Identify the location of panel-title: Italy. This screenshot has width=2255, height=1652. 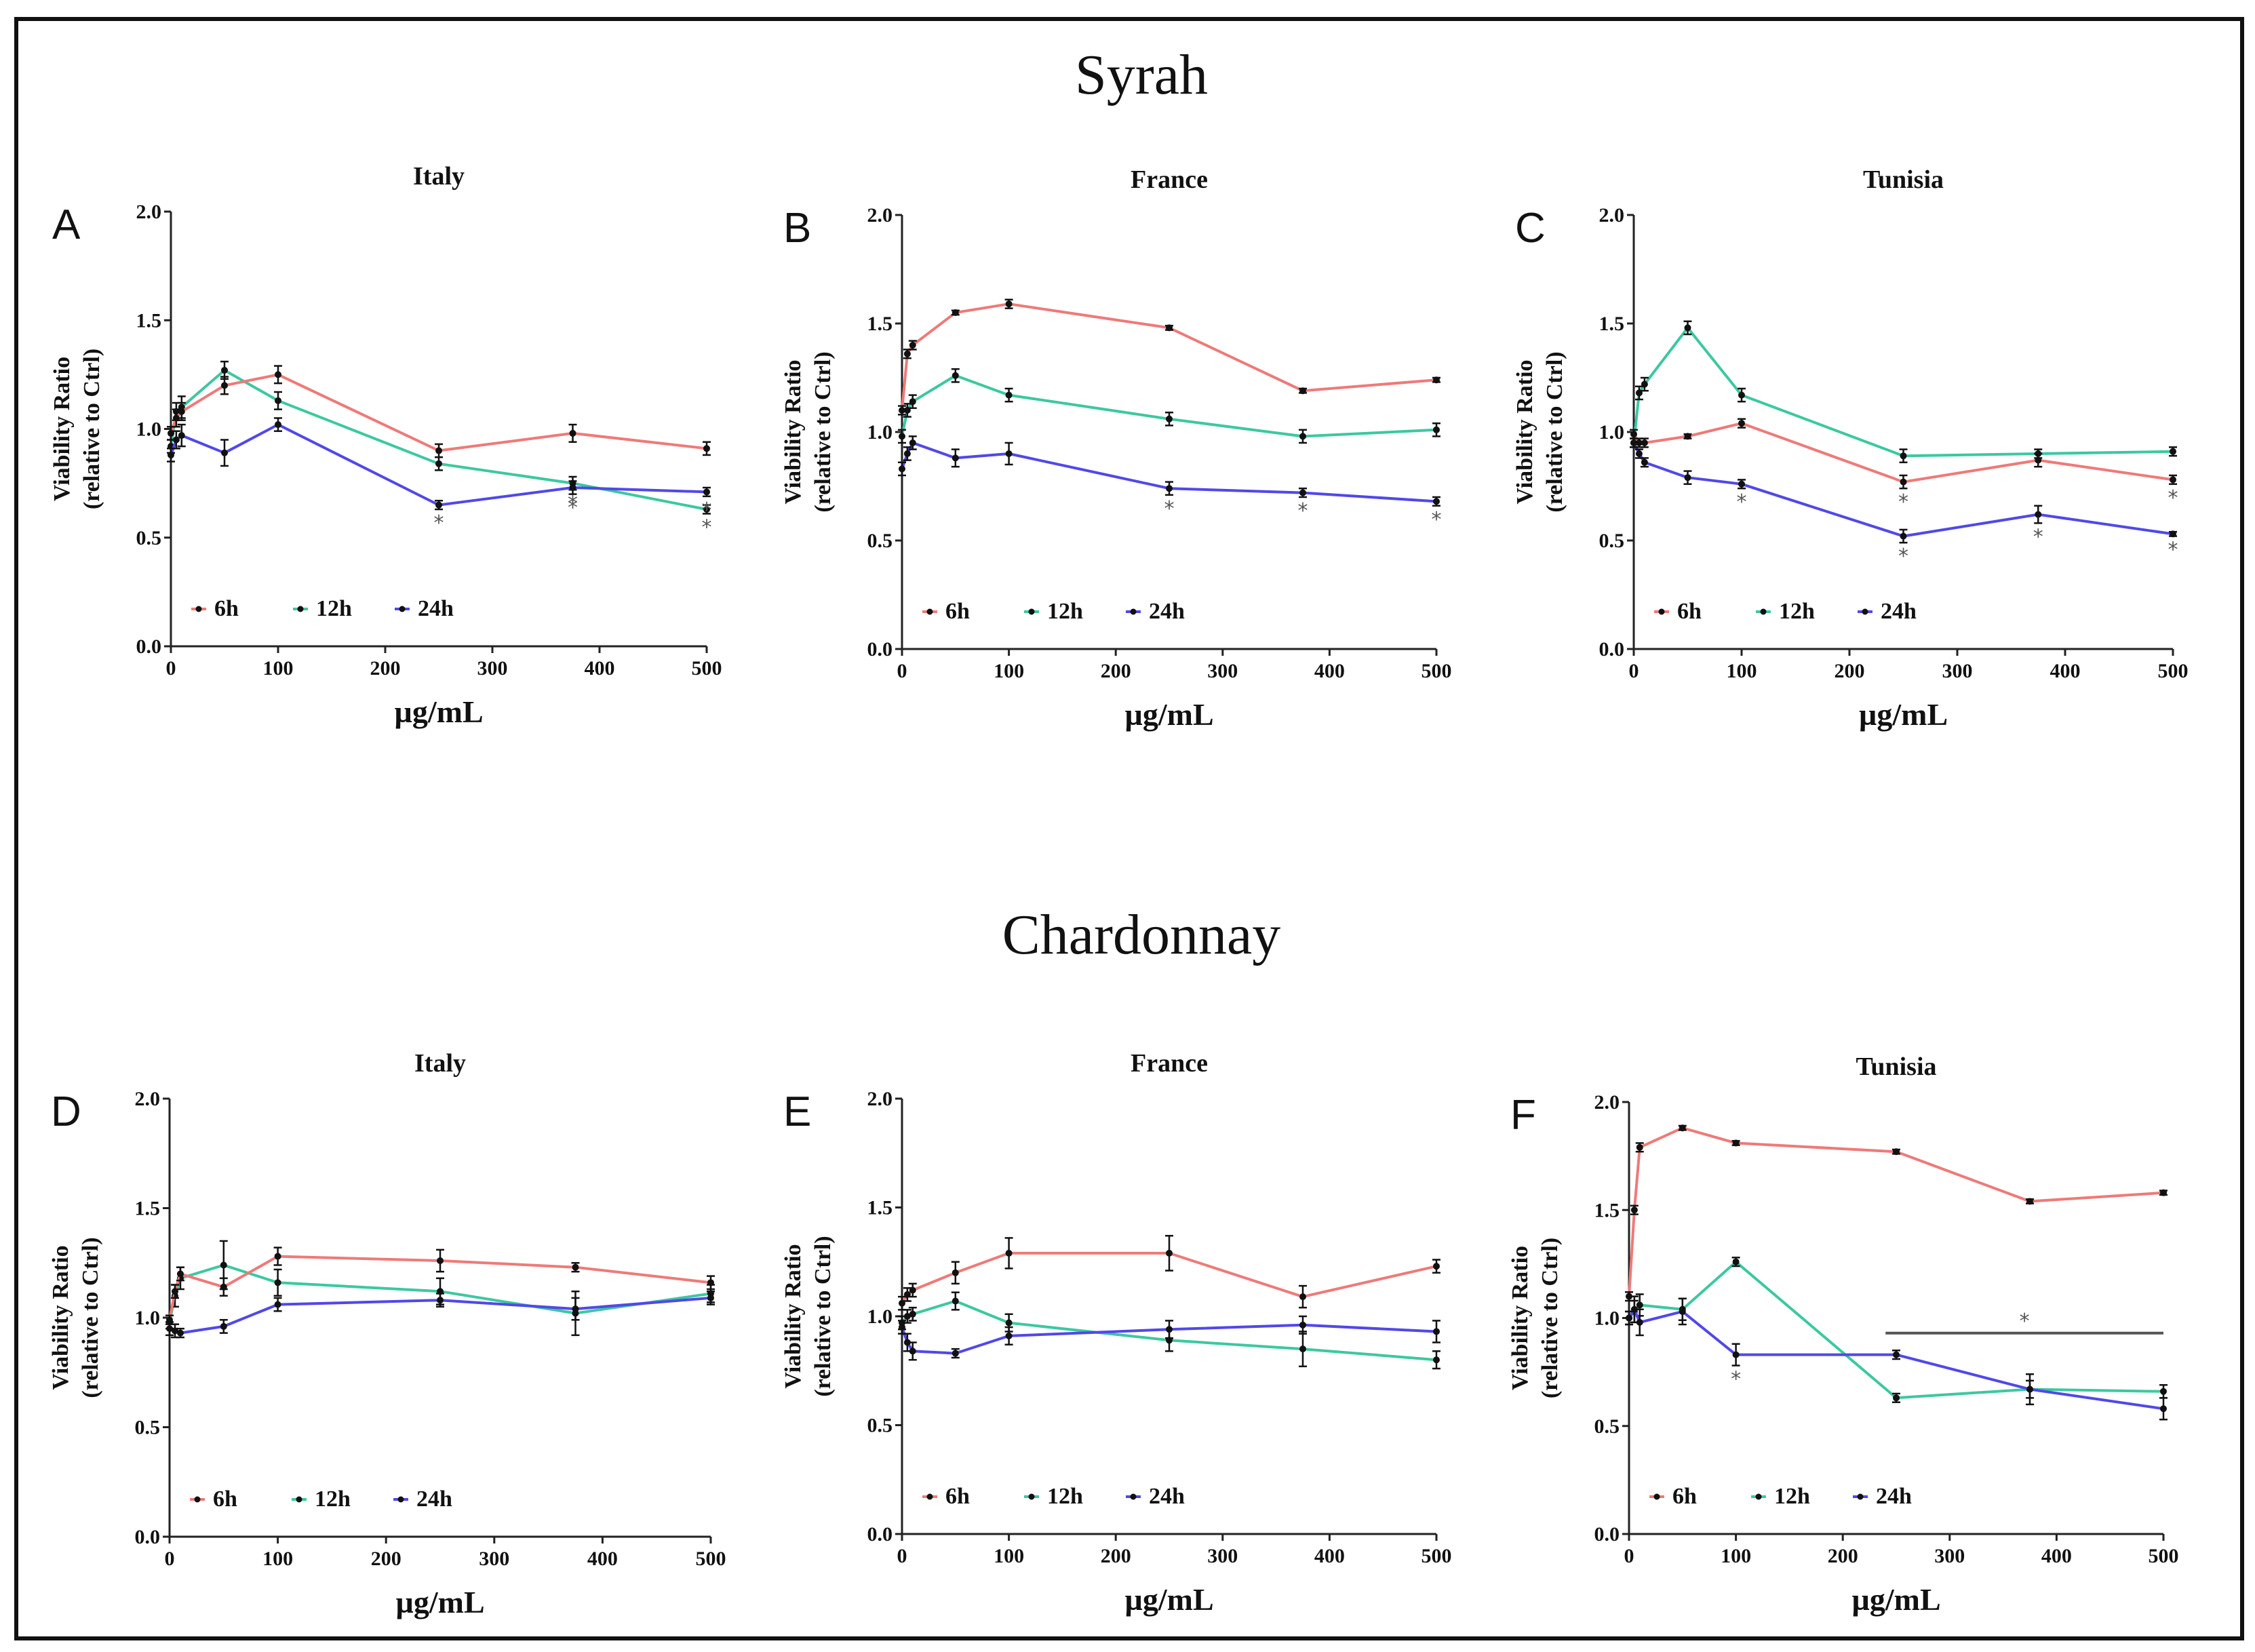
(440, 1063).